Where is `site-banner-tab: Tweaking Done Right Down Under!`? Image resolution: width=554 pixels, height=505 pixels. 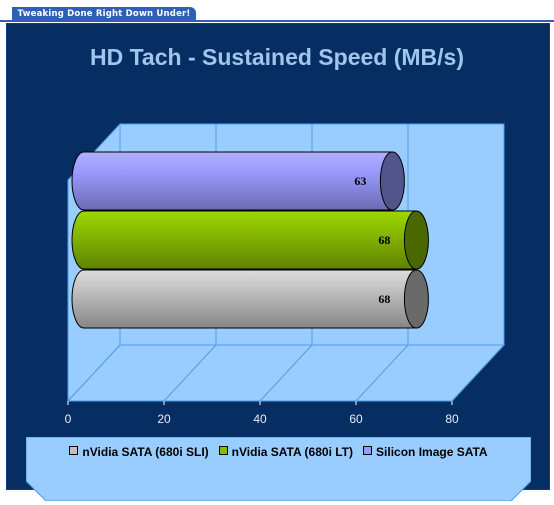
site-banner-tab: Tweaking Done Right Down Under! is located at coordinates (104, 14).